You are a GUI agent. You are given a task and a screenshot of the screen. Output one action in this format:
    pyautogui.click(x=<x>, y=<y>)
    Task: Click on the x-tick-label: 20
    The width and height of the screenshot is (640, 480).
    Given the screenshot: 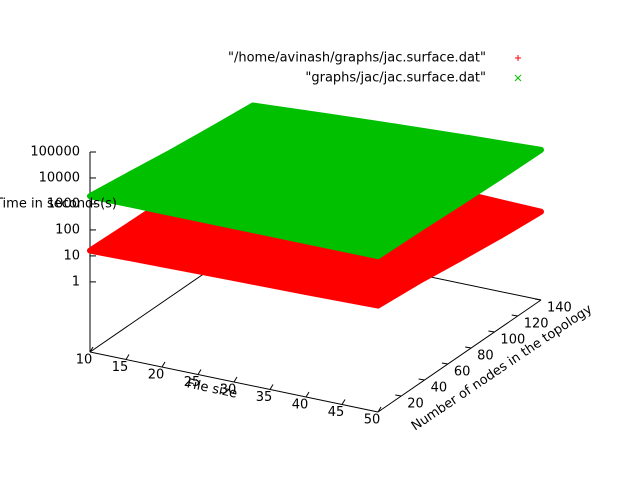 What is the action you would take?
    pyautogui.click(x=156, y=375)
    